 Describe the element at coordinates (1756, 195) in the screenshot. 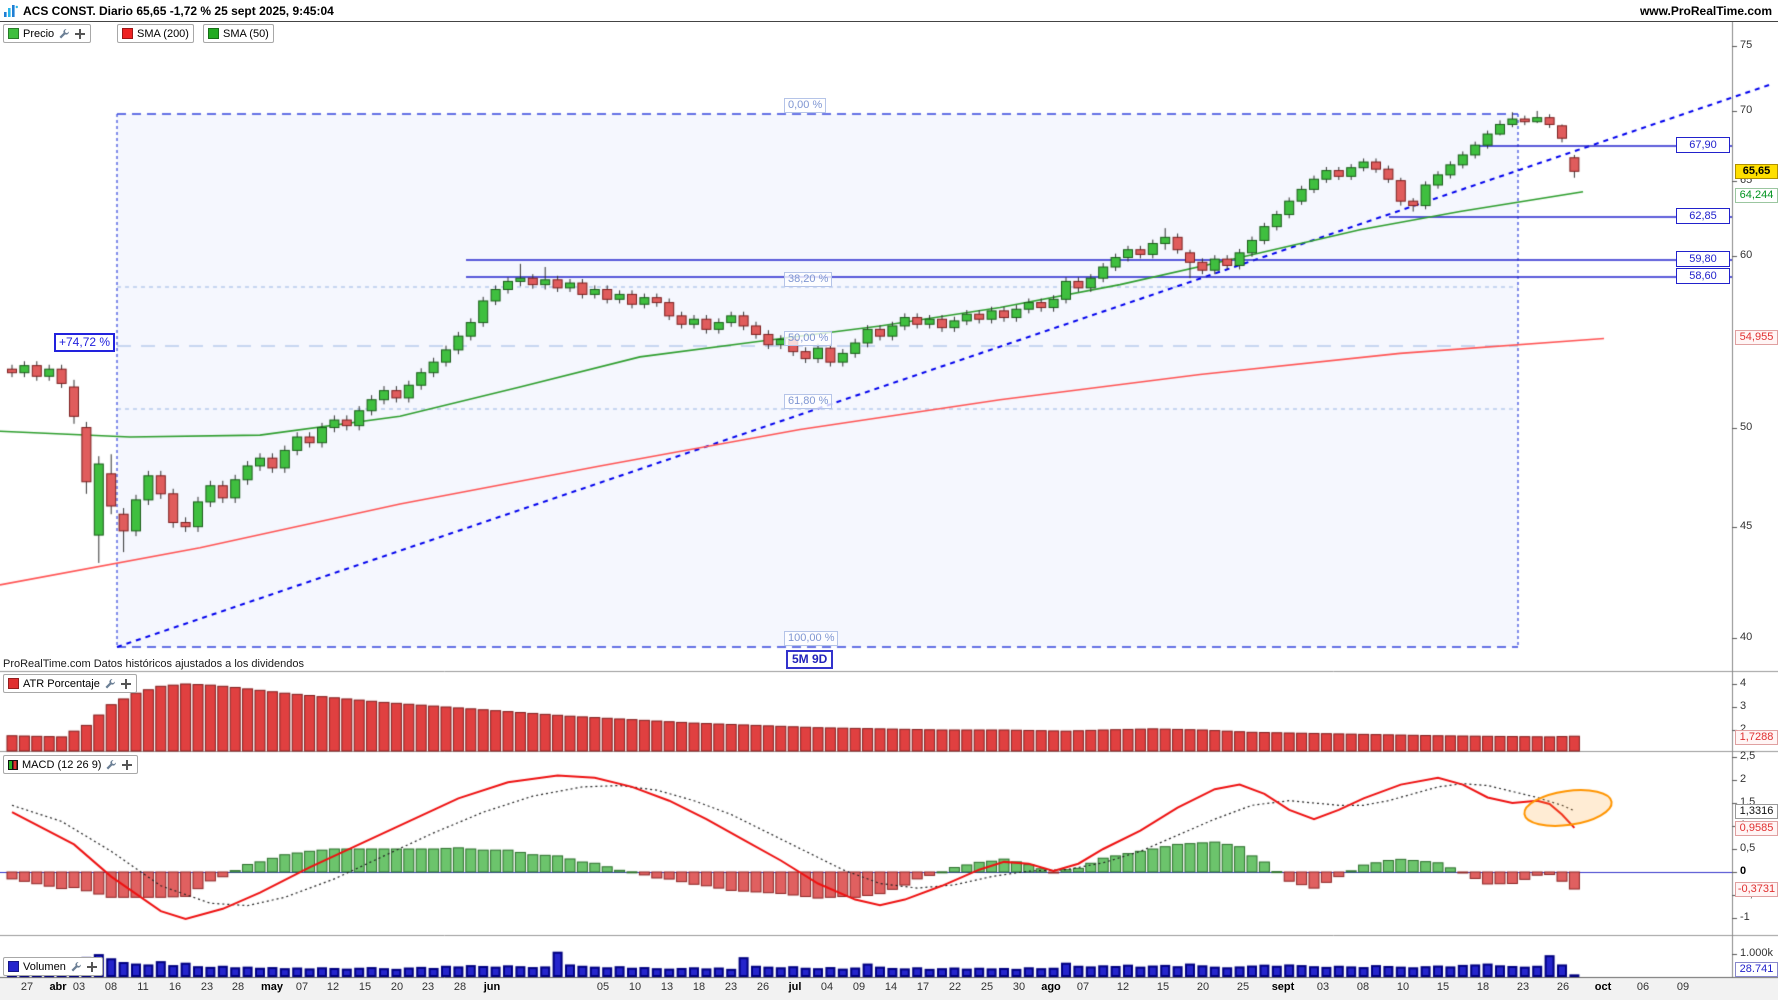

I see `axis-value-box: 64,244` at that location.